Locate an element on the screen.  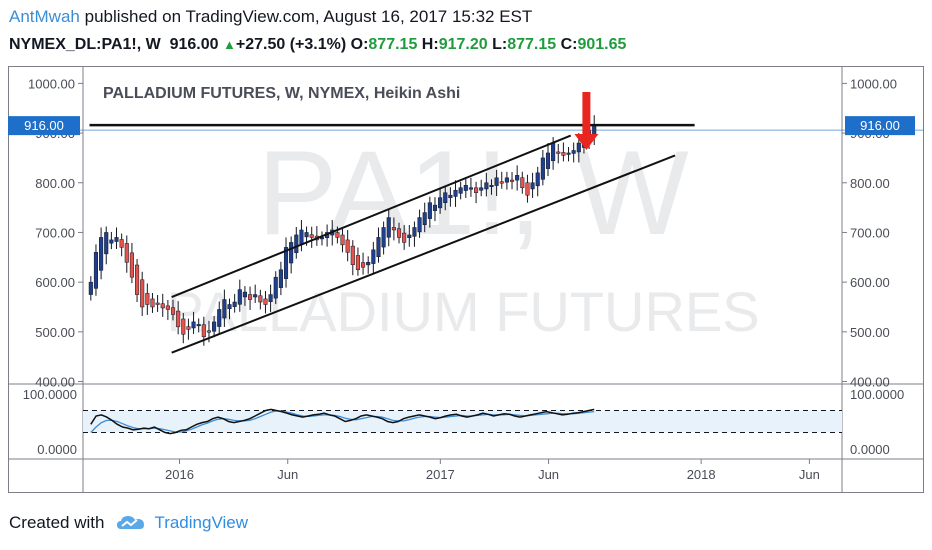
open-value: 877.15 is located at coordinates (393, 44).